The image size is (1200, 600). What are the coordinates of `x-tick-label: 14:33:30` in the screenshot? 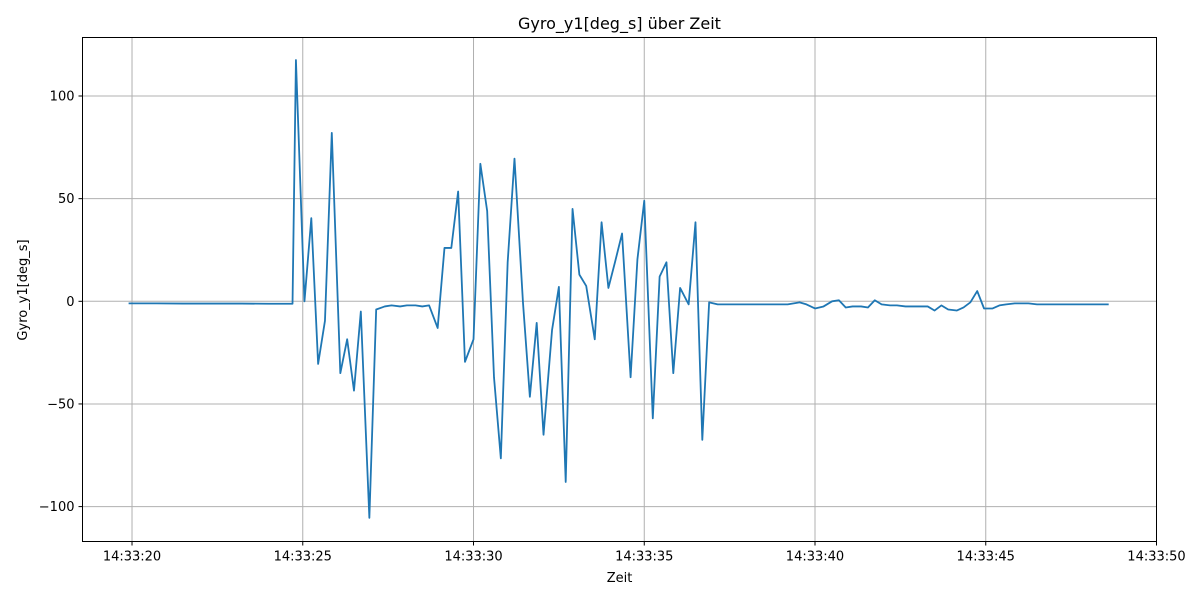 It's located at (473, 557).